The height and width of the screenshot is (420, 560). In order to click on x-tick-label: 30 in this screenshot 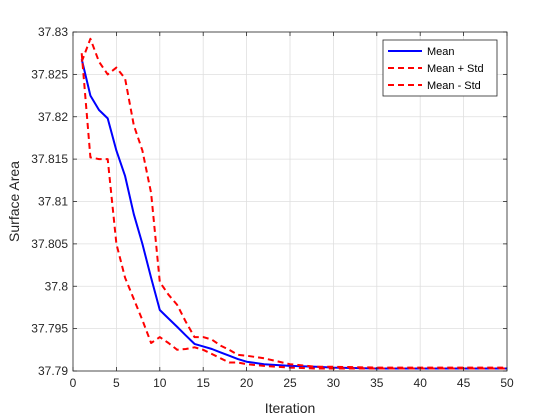, I will do `click(334, 383)`.